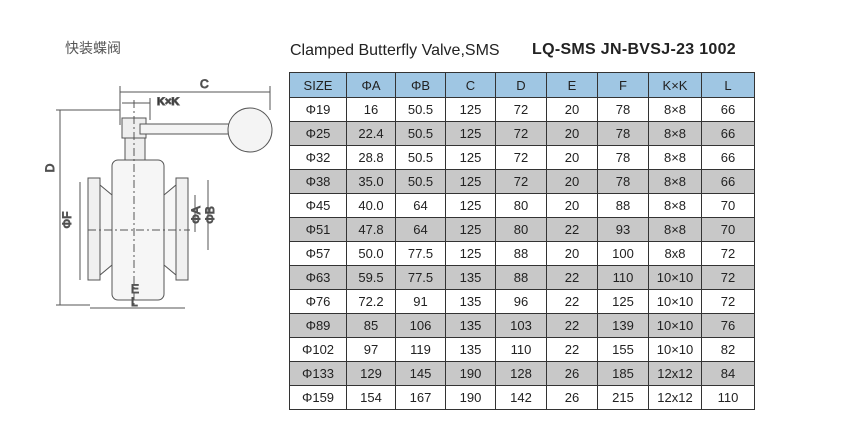 Image resolution: width=849 pixels, height=448 pixels. What do you see at coordinates (318, 205) in the screenshot?
I see `table-cell: Φ45` at bounding box center [318, 205].